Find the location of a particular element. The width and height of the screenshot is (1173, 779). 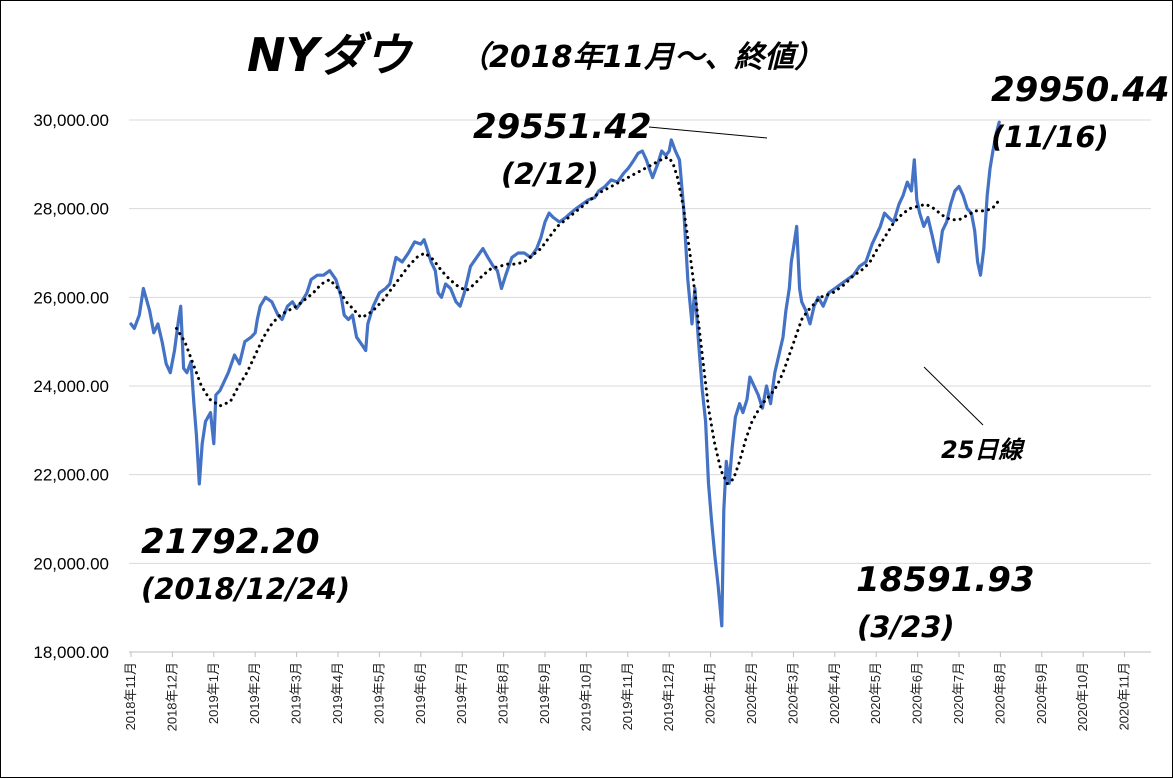

y-tick-label: 26,000.00 is located at coordinates (71, 297).